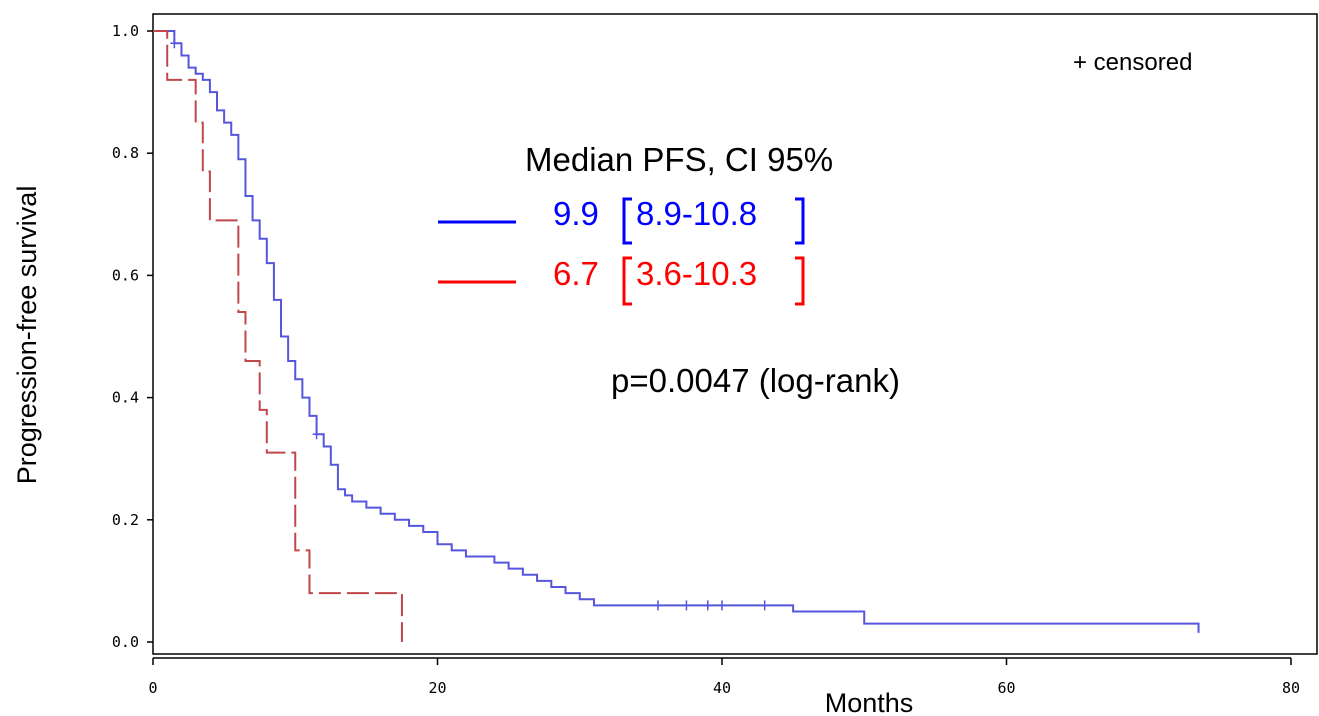 The width and height of the screenshot is (1319, 716). What do you see at coordinates (27, 335) in the screenshot?
I see `y-axis-label: Progression-free survival` at bounding box center [27, 335].